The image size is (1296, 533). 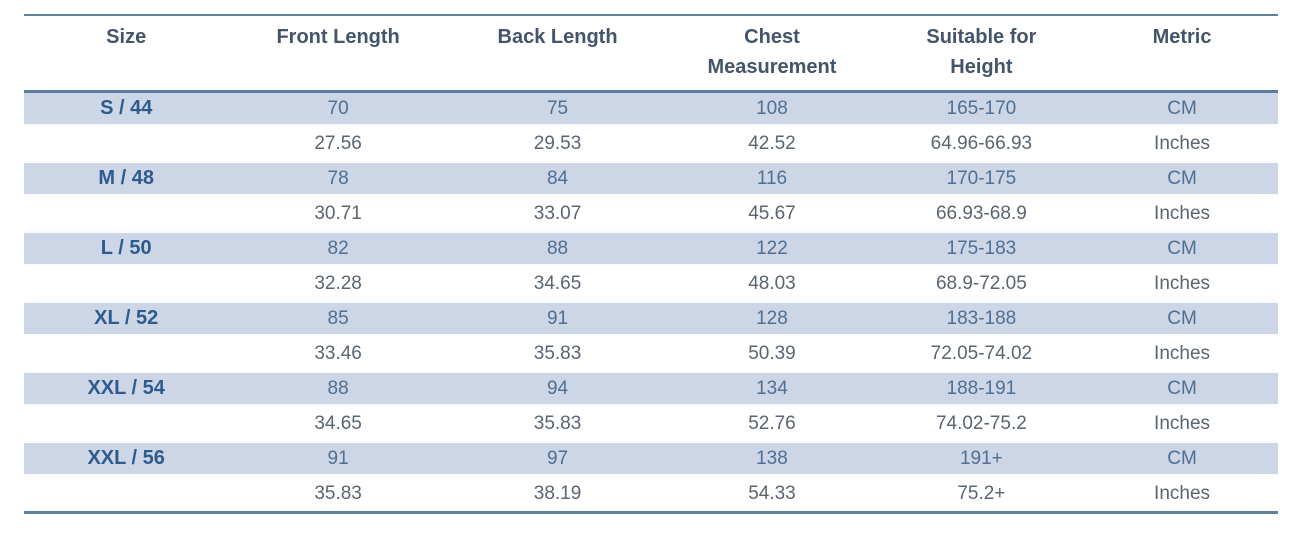 I want to click on back-length-cell: 94, so click(x=557, y=388).